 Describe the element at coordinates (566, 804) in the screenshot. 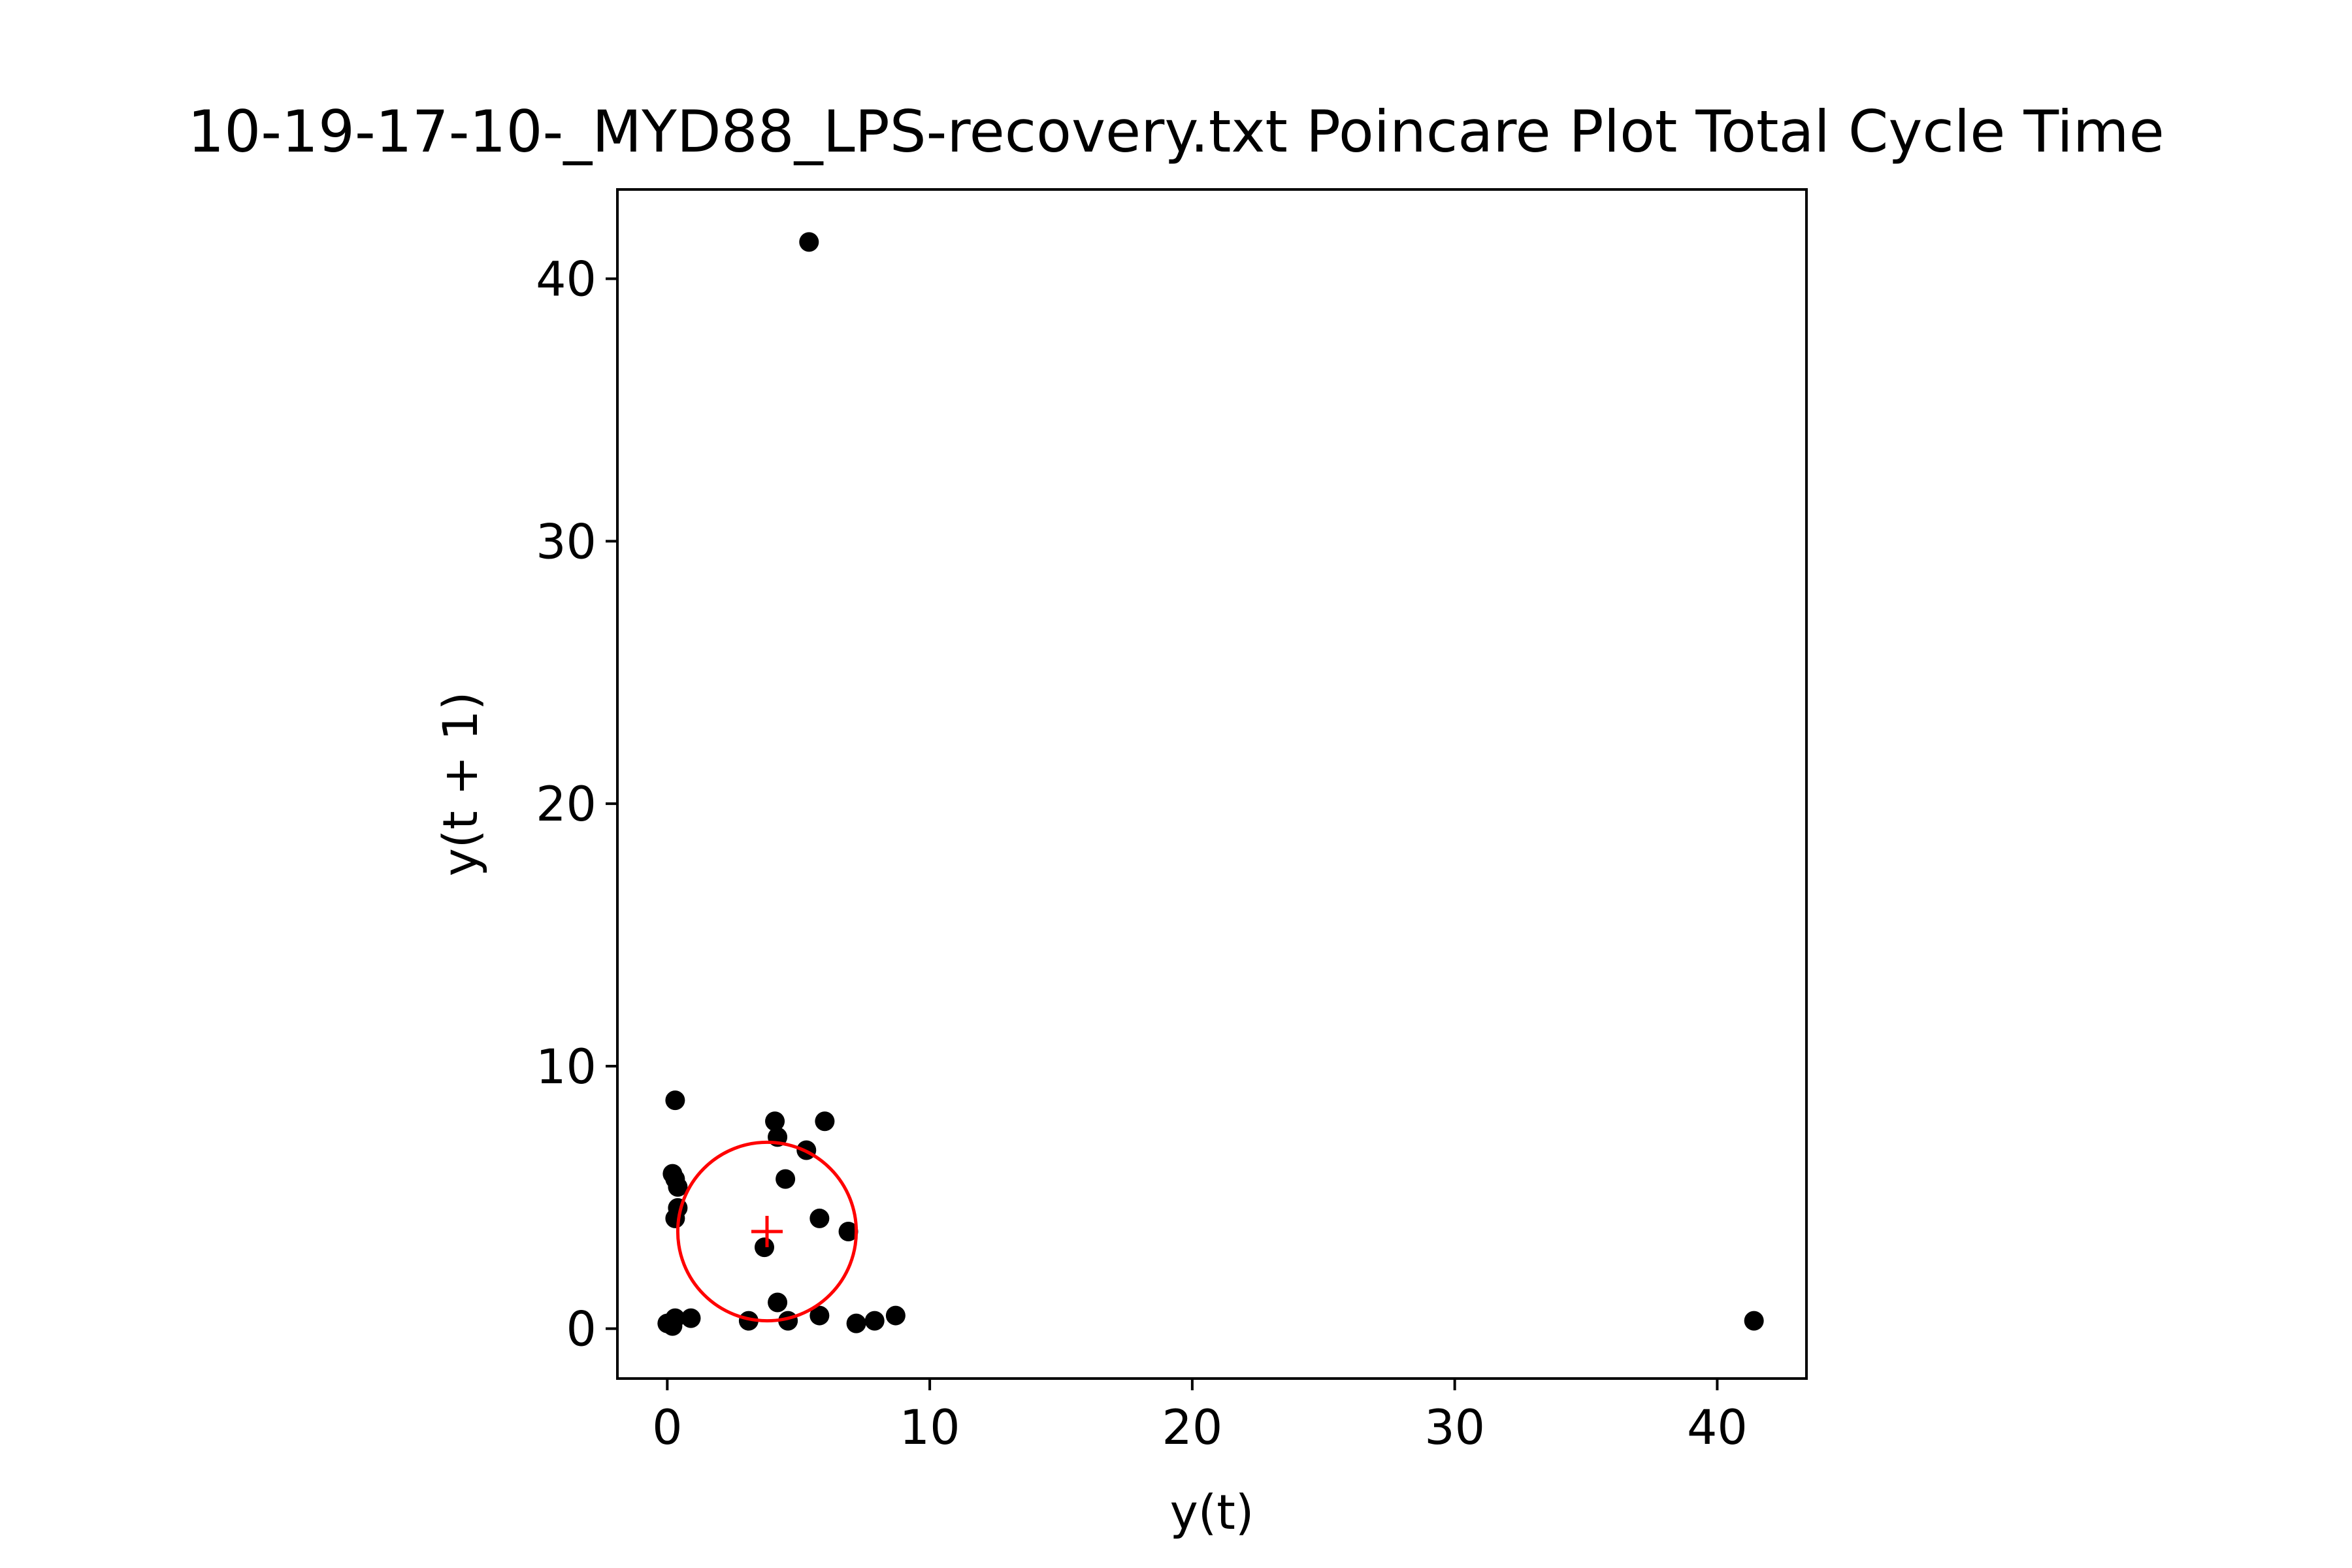

I see `y-tick-label: 20` at that location.